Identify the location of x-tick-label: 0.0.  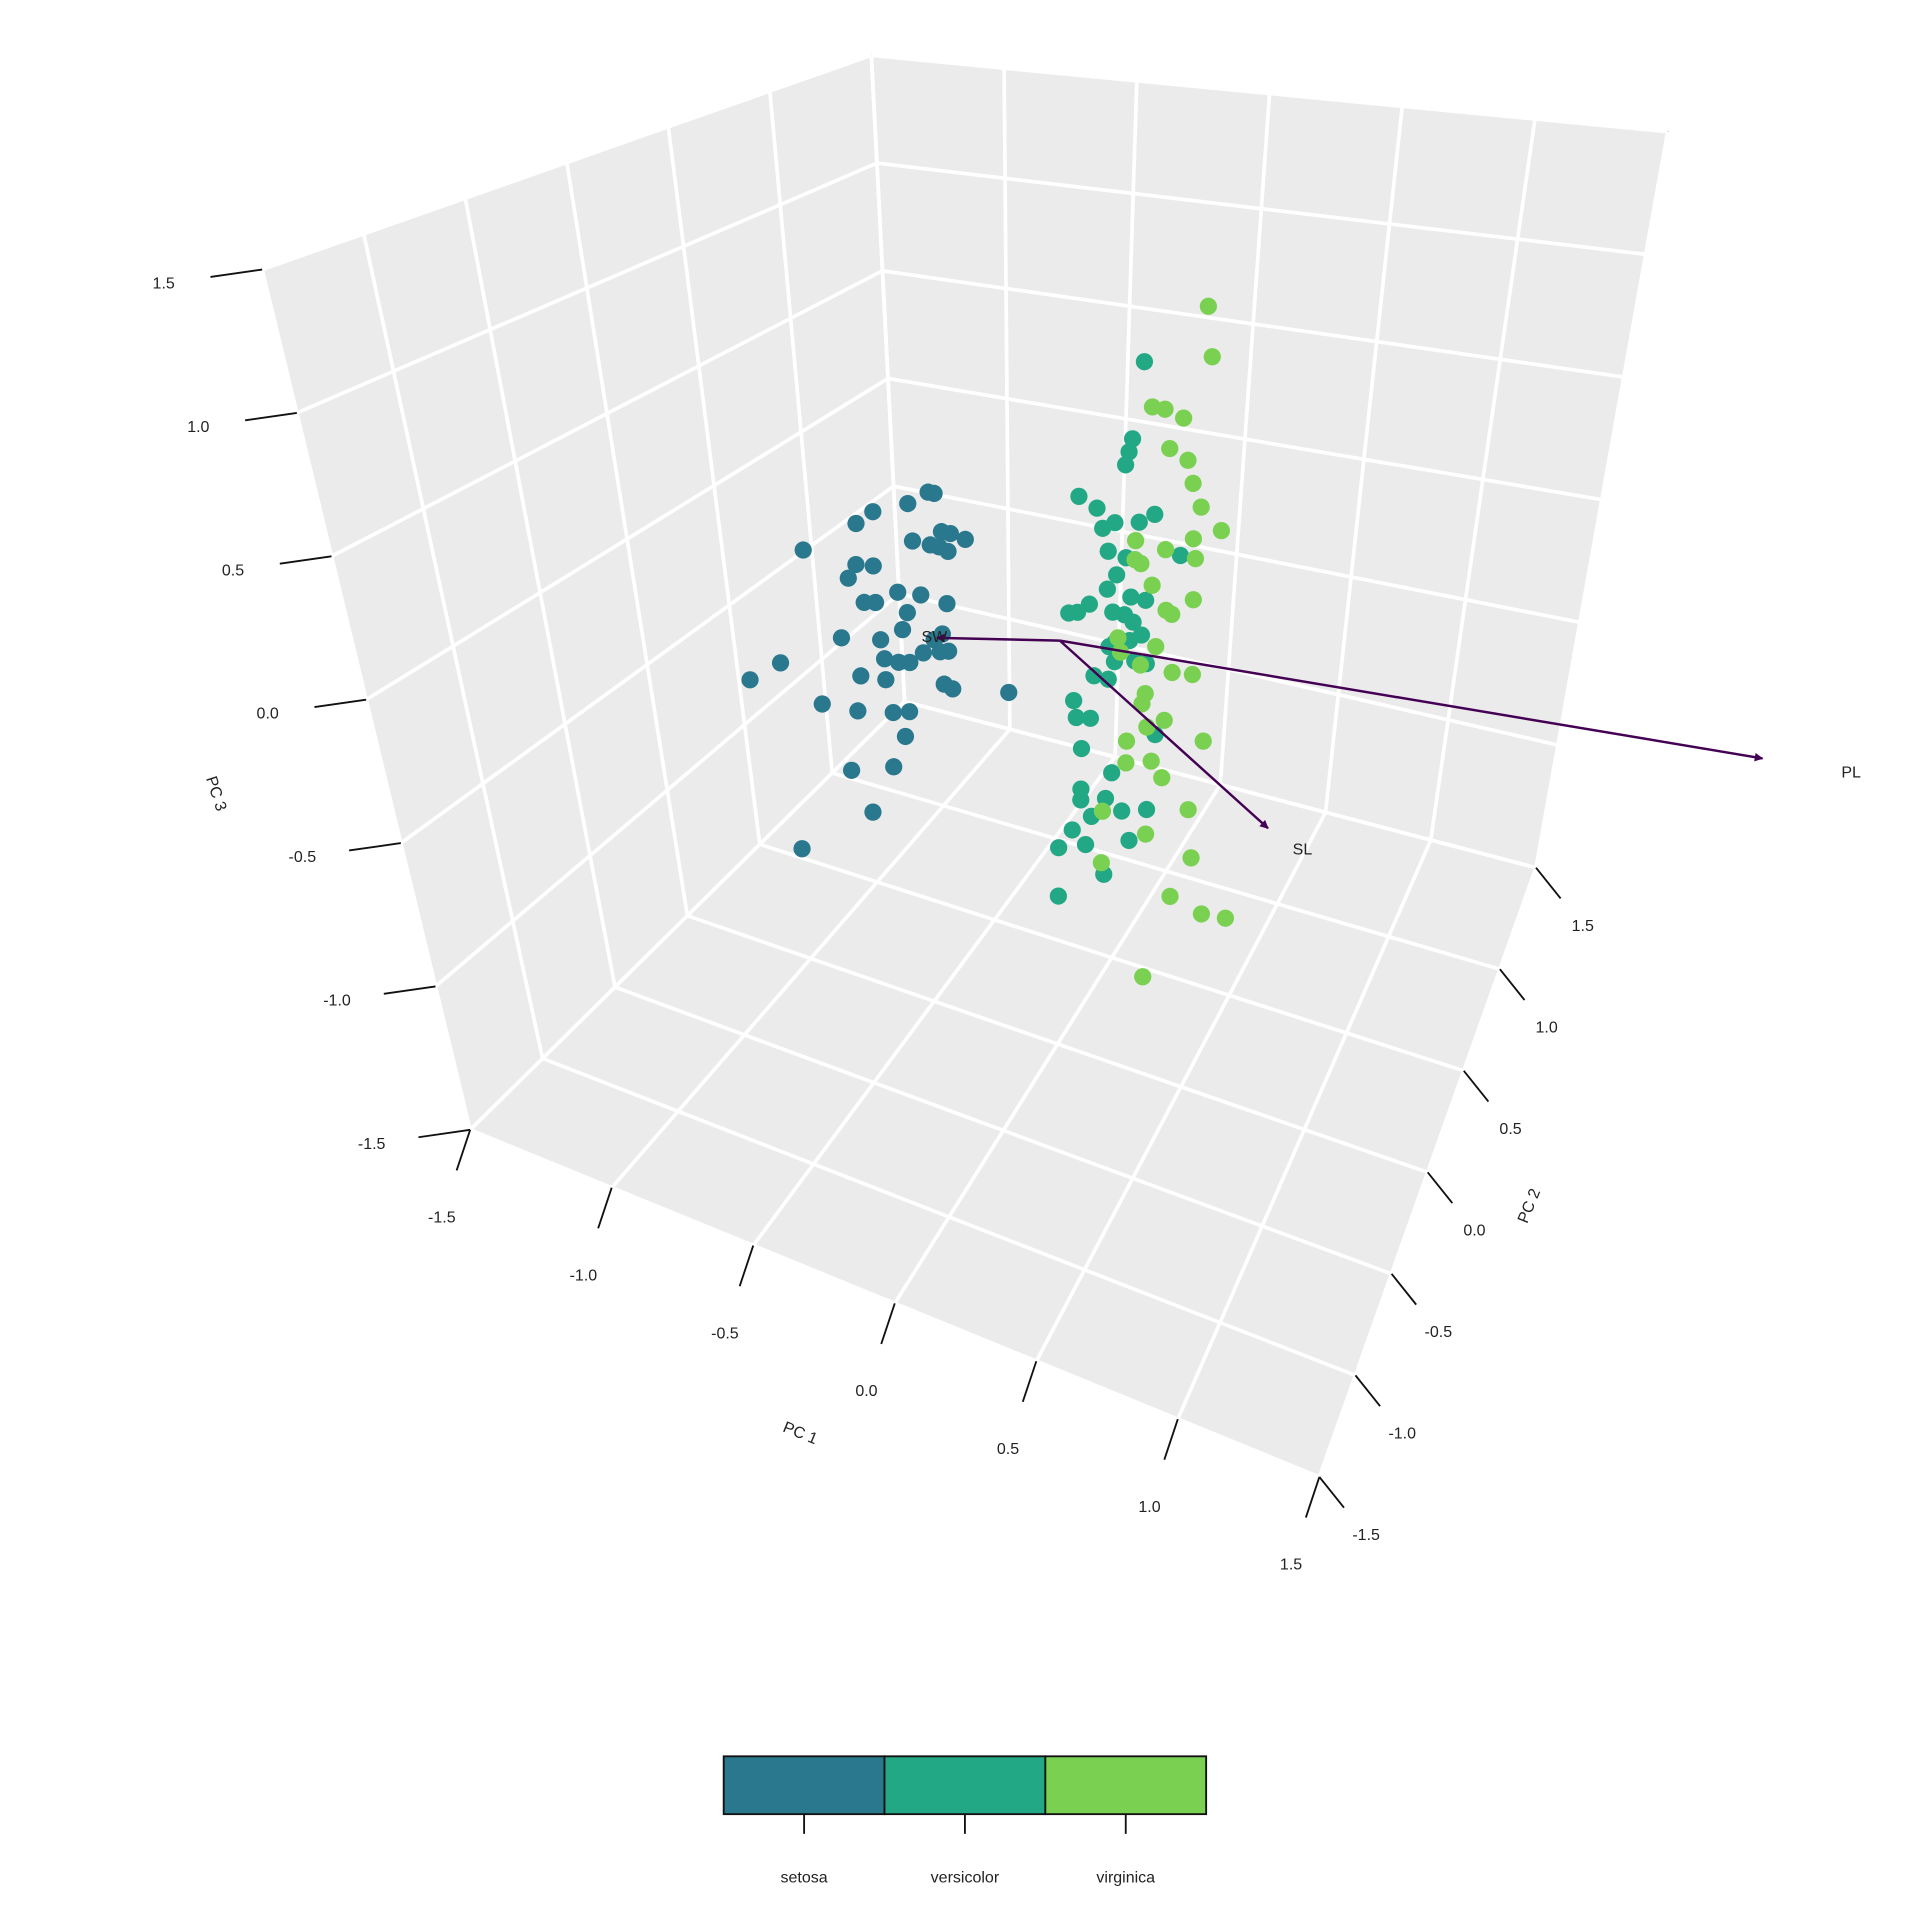
(866, 1391).